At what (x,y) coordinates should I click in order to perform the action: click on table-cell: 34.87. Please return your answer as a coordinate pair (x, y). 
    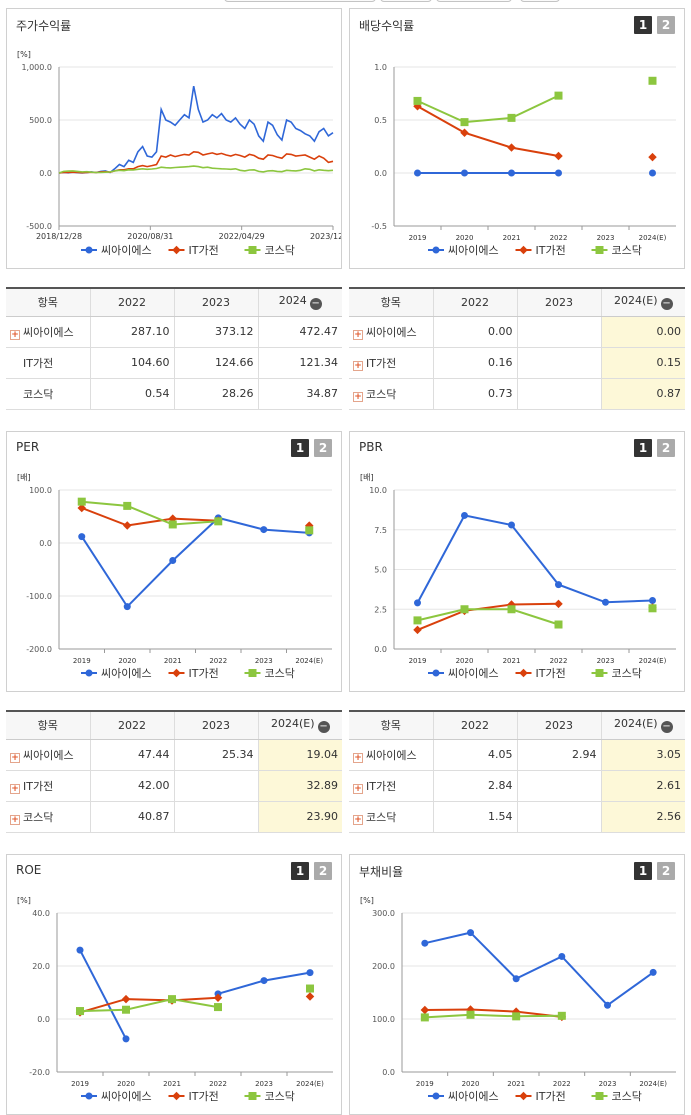
    Looking at the image, I should click on (299, 394).